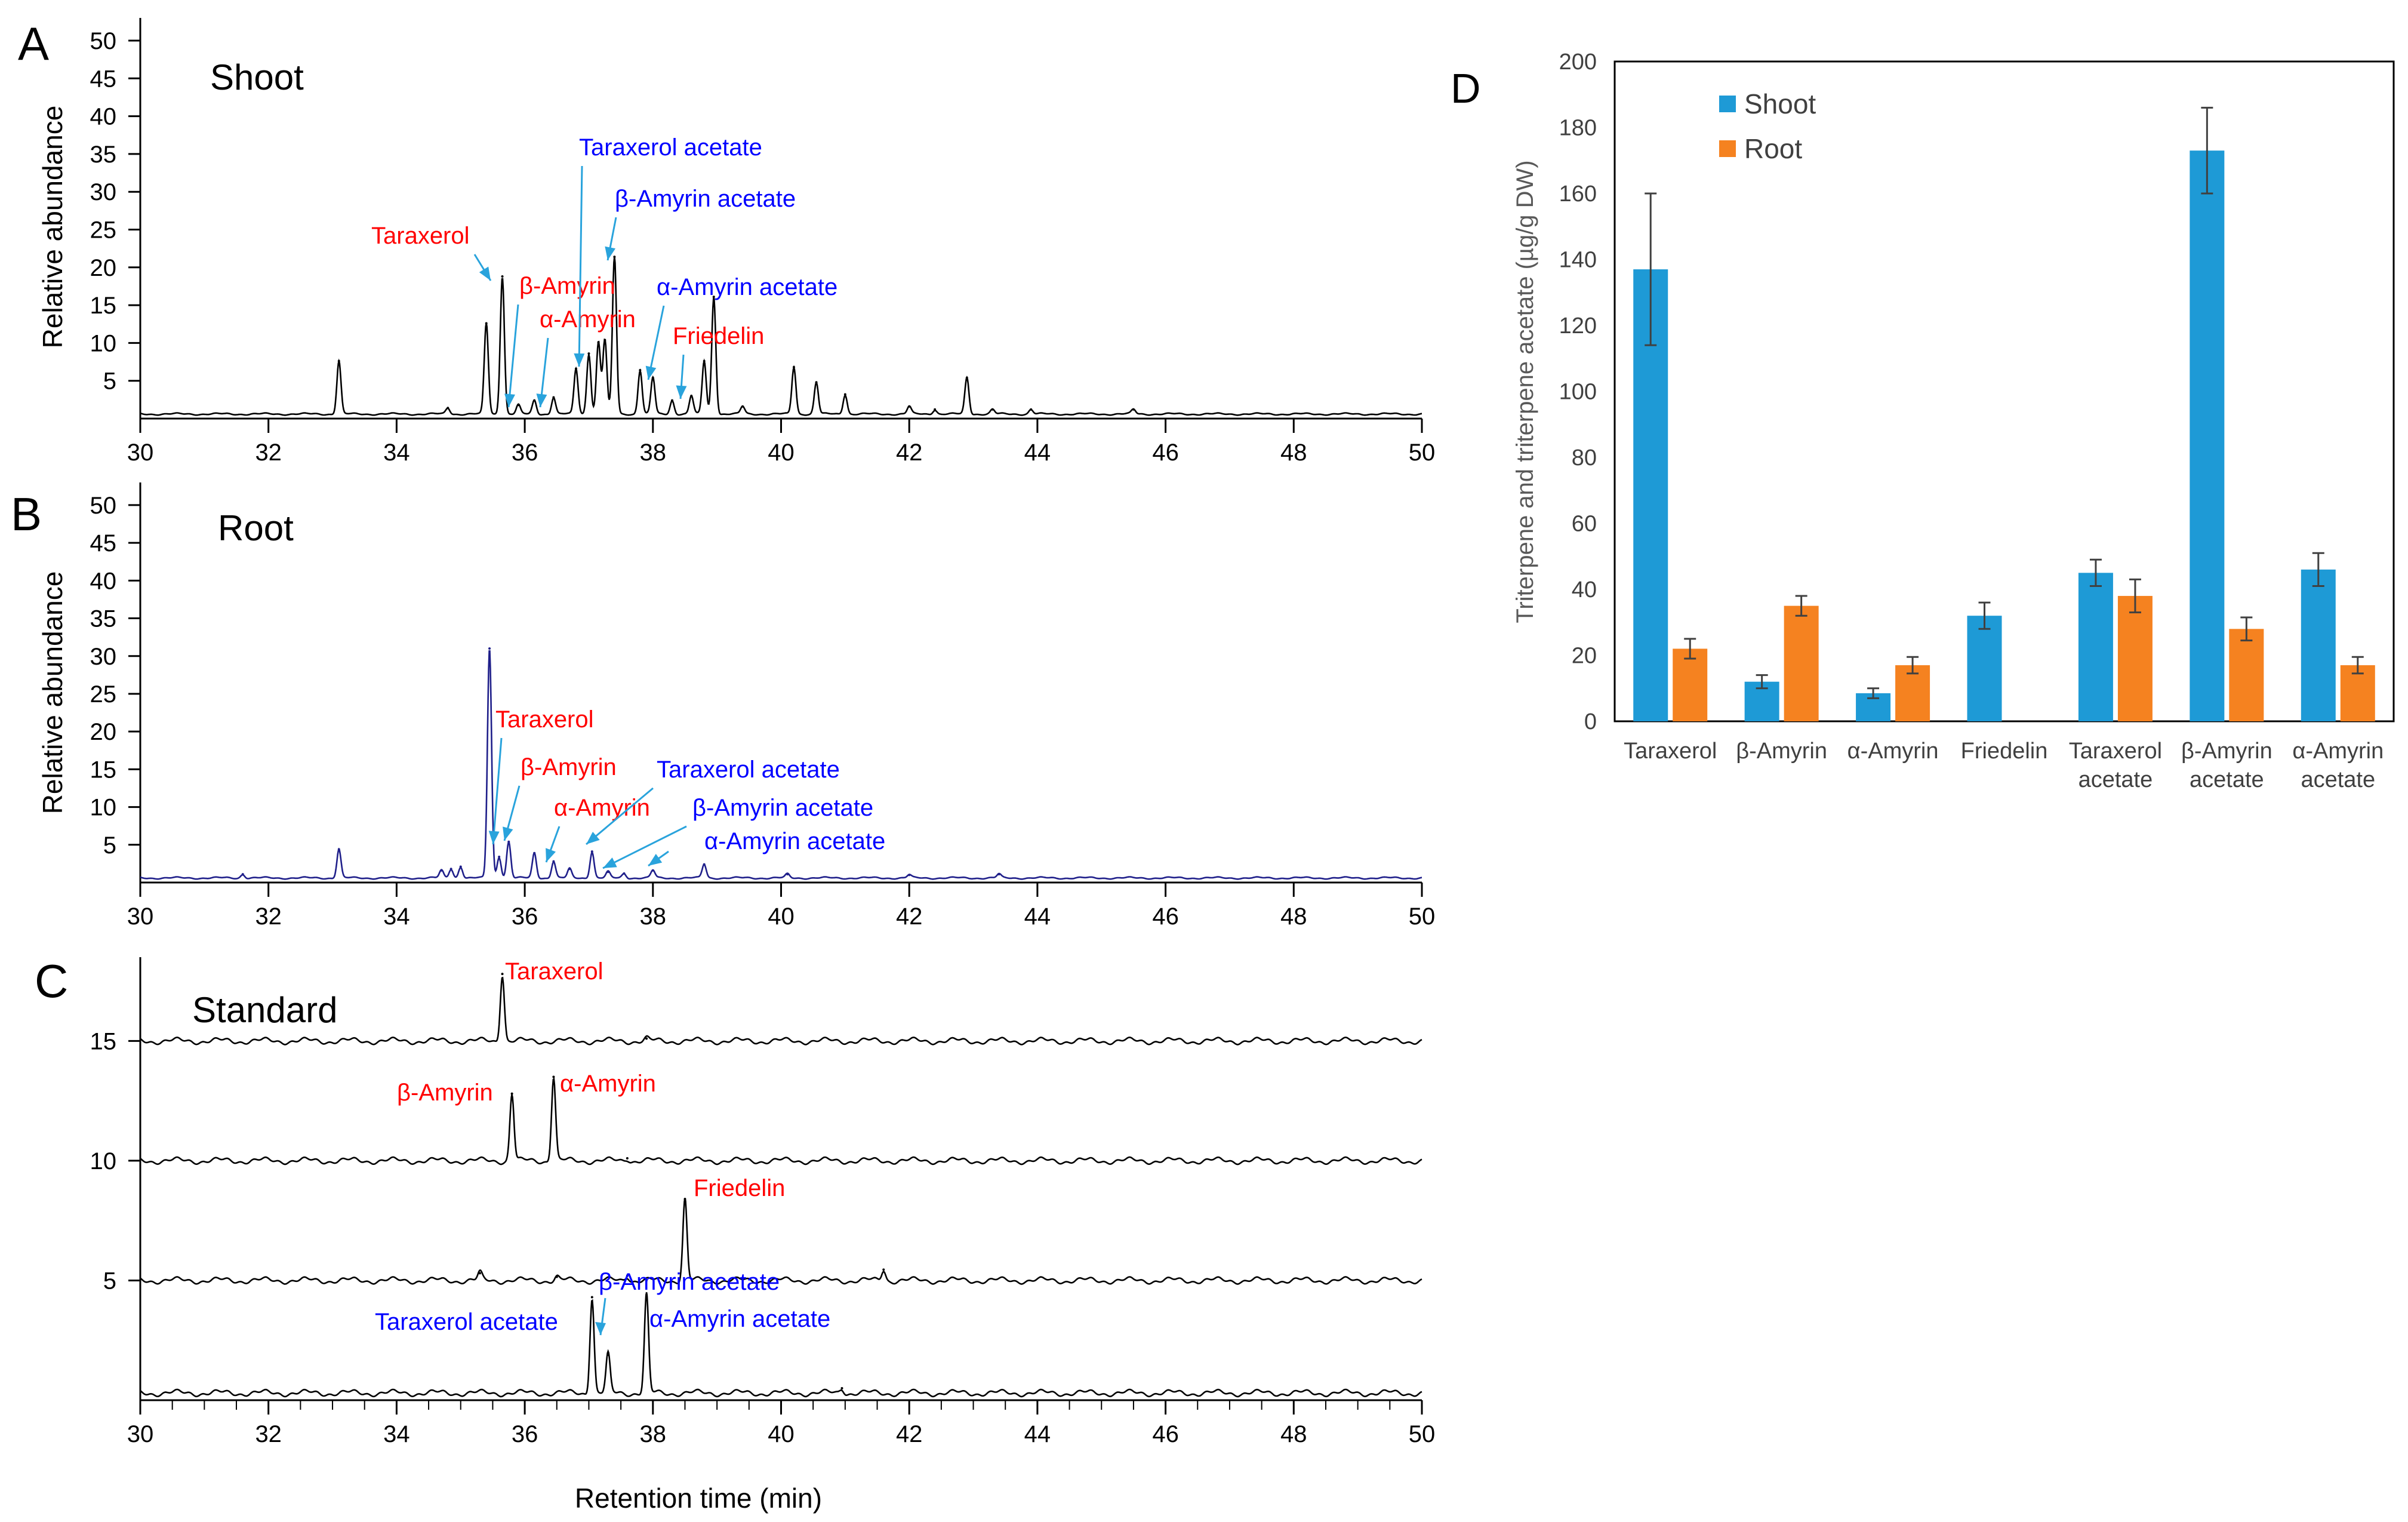  What do you see at coordinates (2115, 751) in the screenshot?
I see `category-label-taraxerol-acetate: Taraxerol` at bounding box center [2115, 751].